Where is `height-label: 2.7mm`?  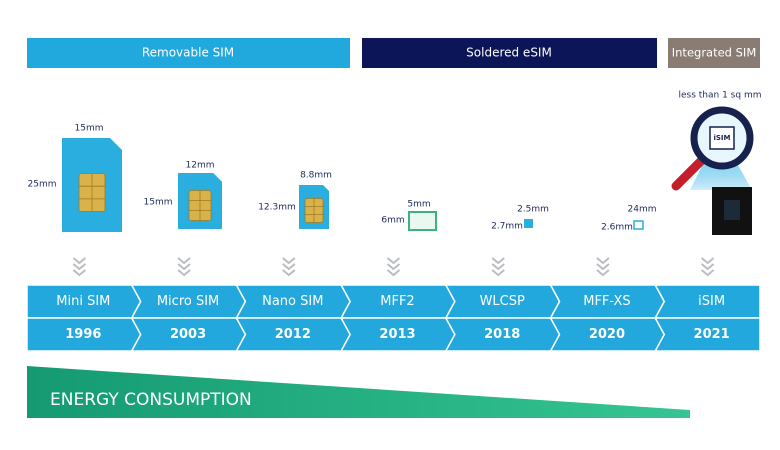
height-label: 2.7mm is located at coordinates (507, 227).